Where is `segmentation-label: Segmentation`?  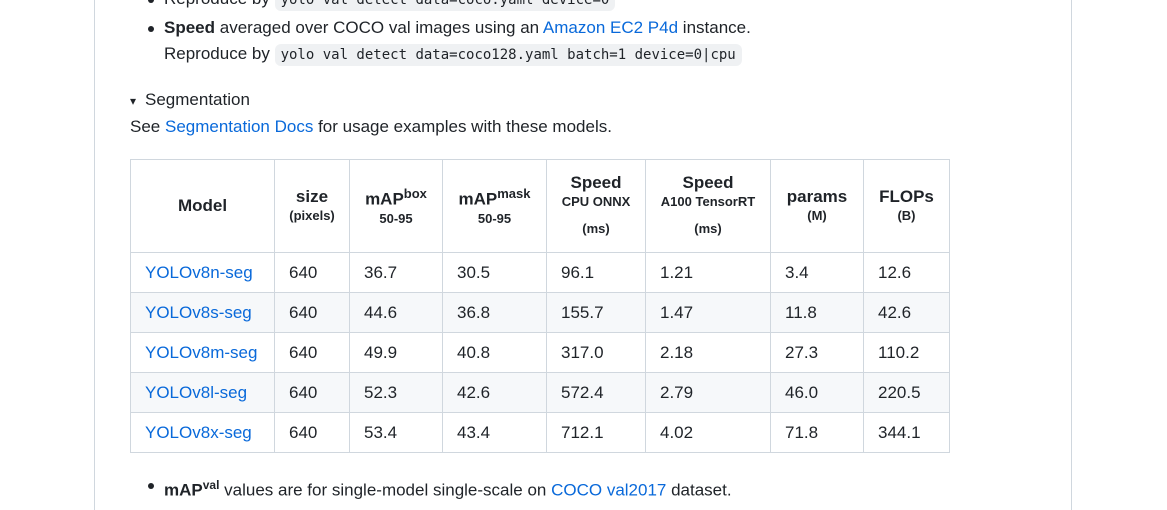 segmentation-label: Segmentation is located at coordinates (197, 99).